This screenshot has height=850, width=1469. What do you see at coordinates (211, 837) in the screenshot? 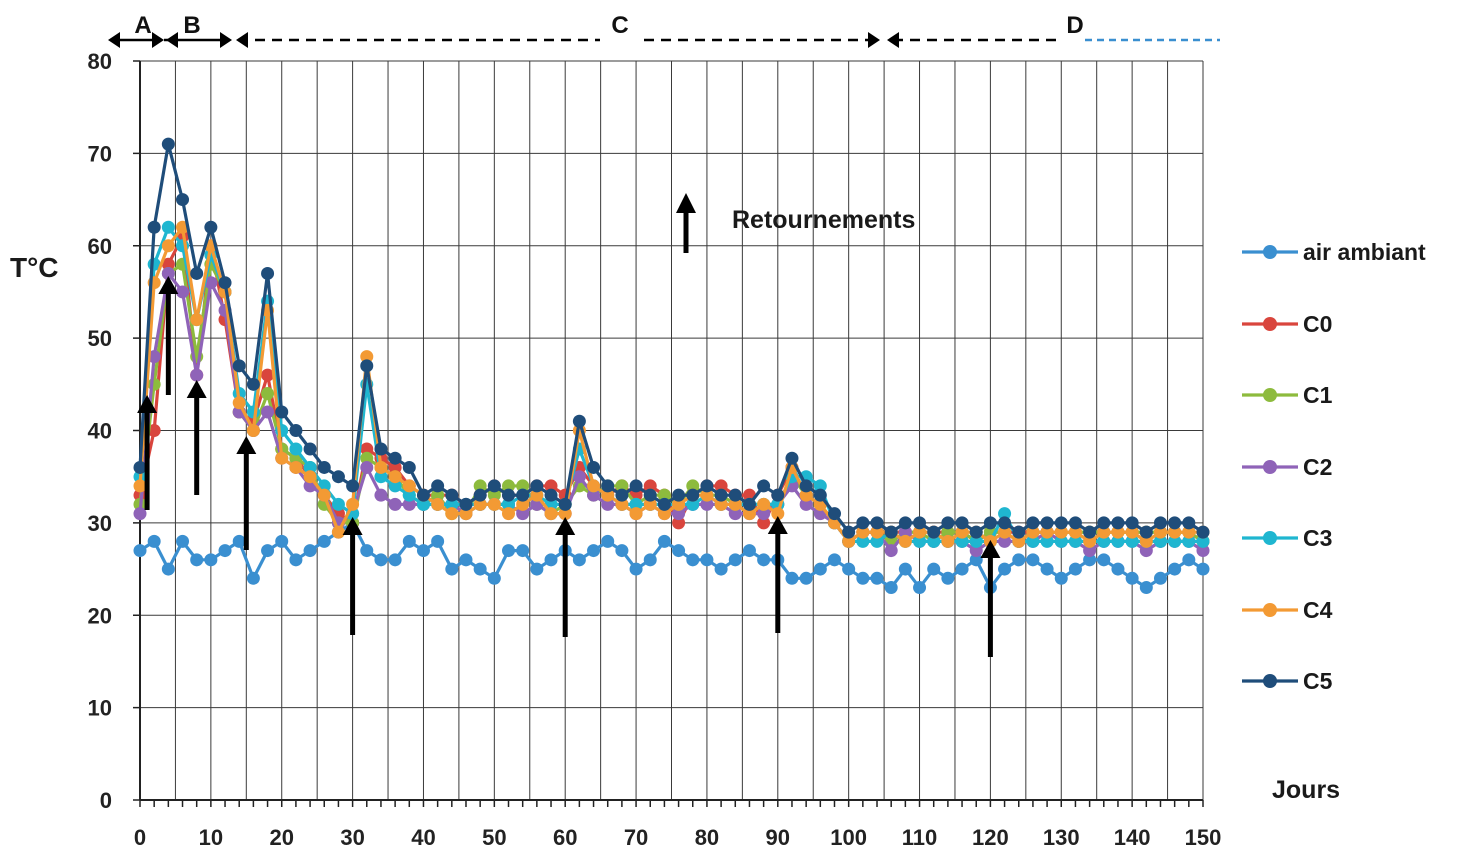
I see `x-tick-label: 10` at bounding box center [211, 837].